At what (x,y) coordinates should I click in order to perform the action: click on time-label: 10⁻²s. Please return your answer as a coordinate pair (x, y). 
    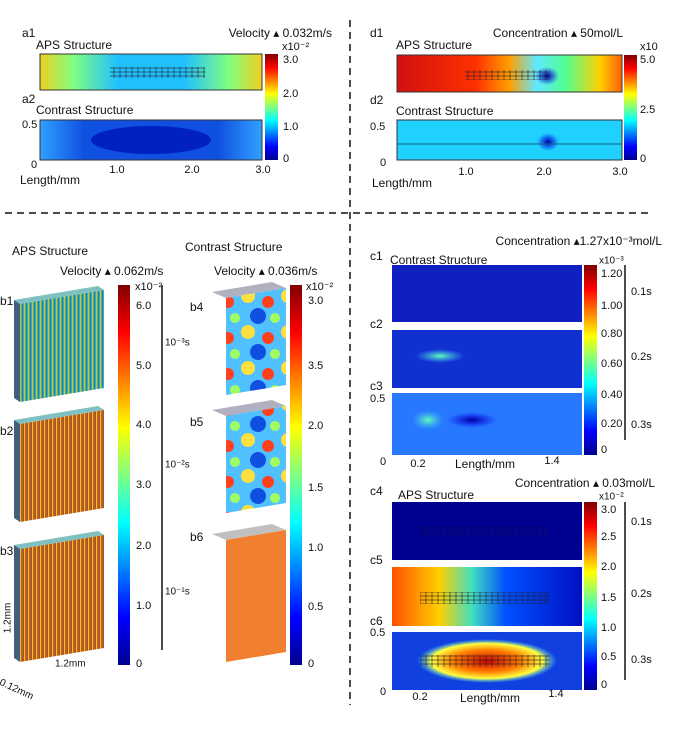
    Looking at the image, I should click on (177, 465).